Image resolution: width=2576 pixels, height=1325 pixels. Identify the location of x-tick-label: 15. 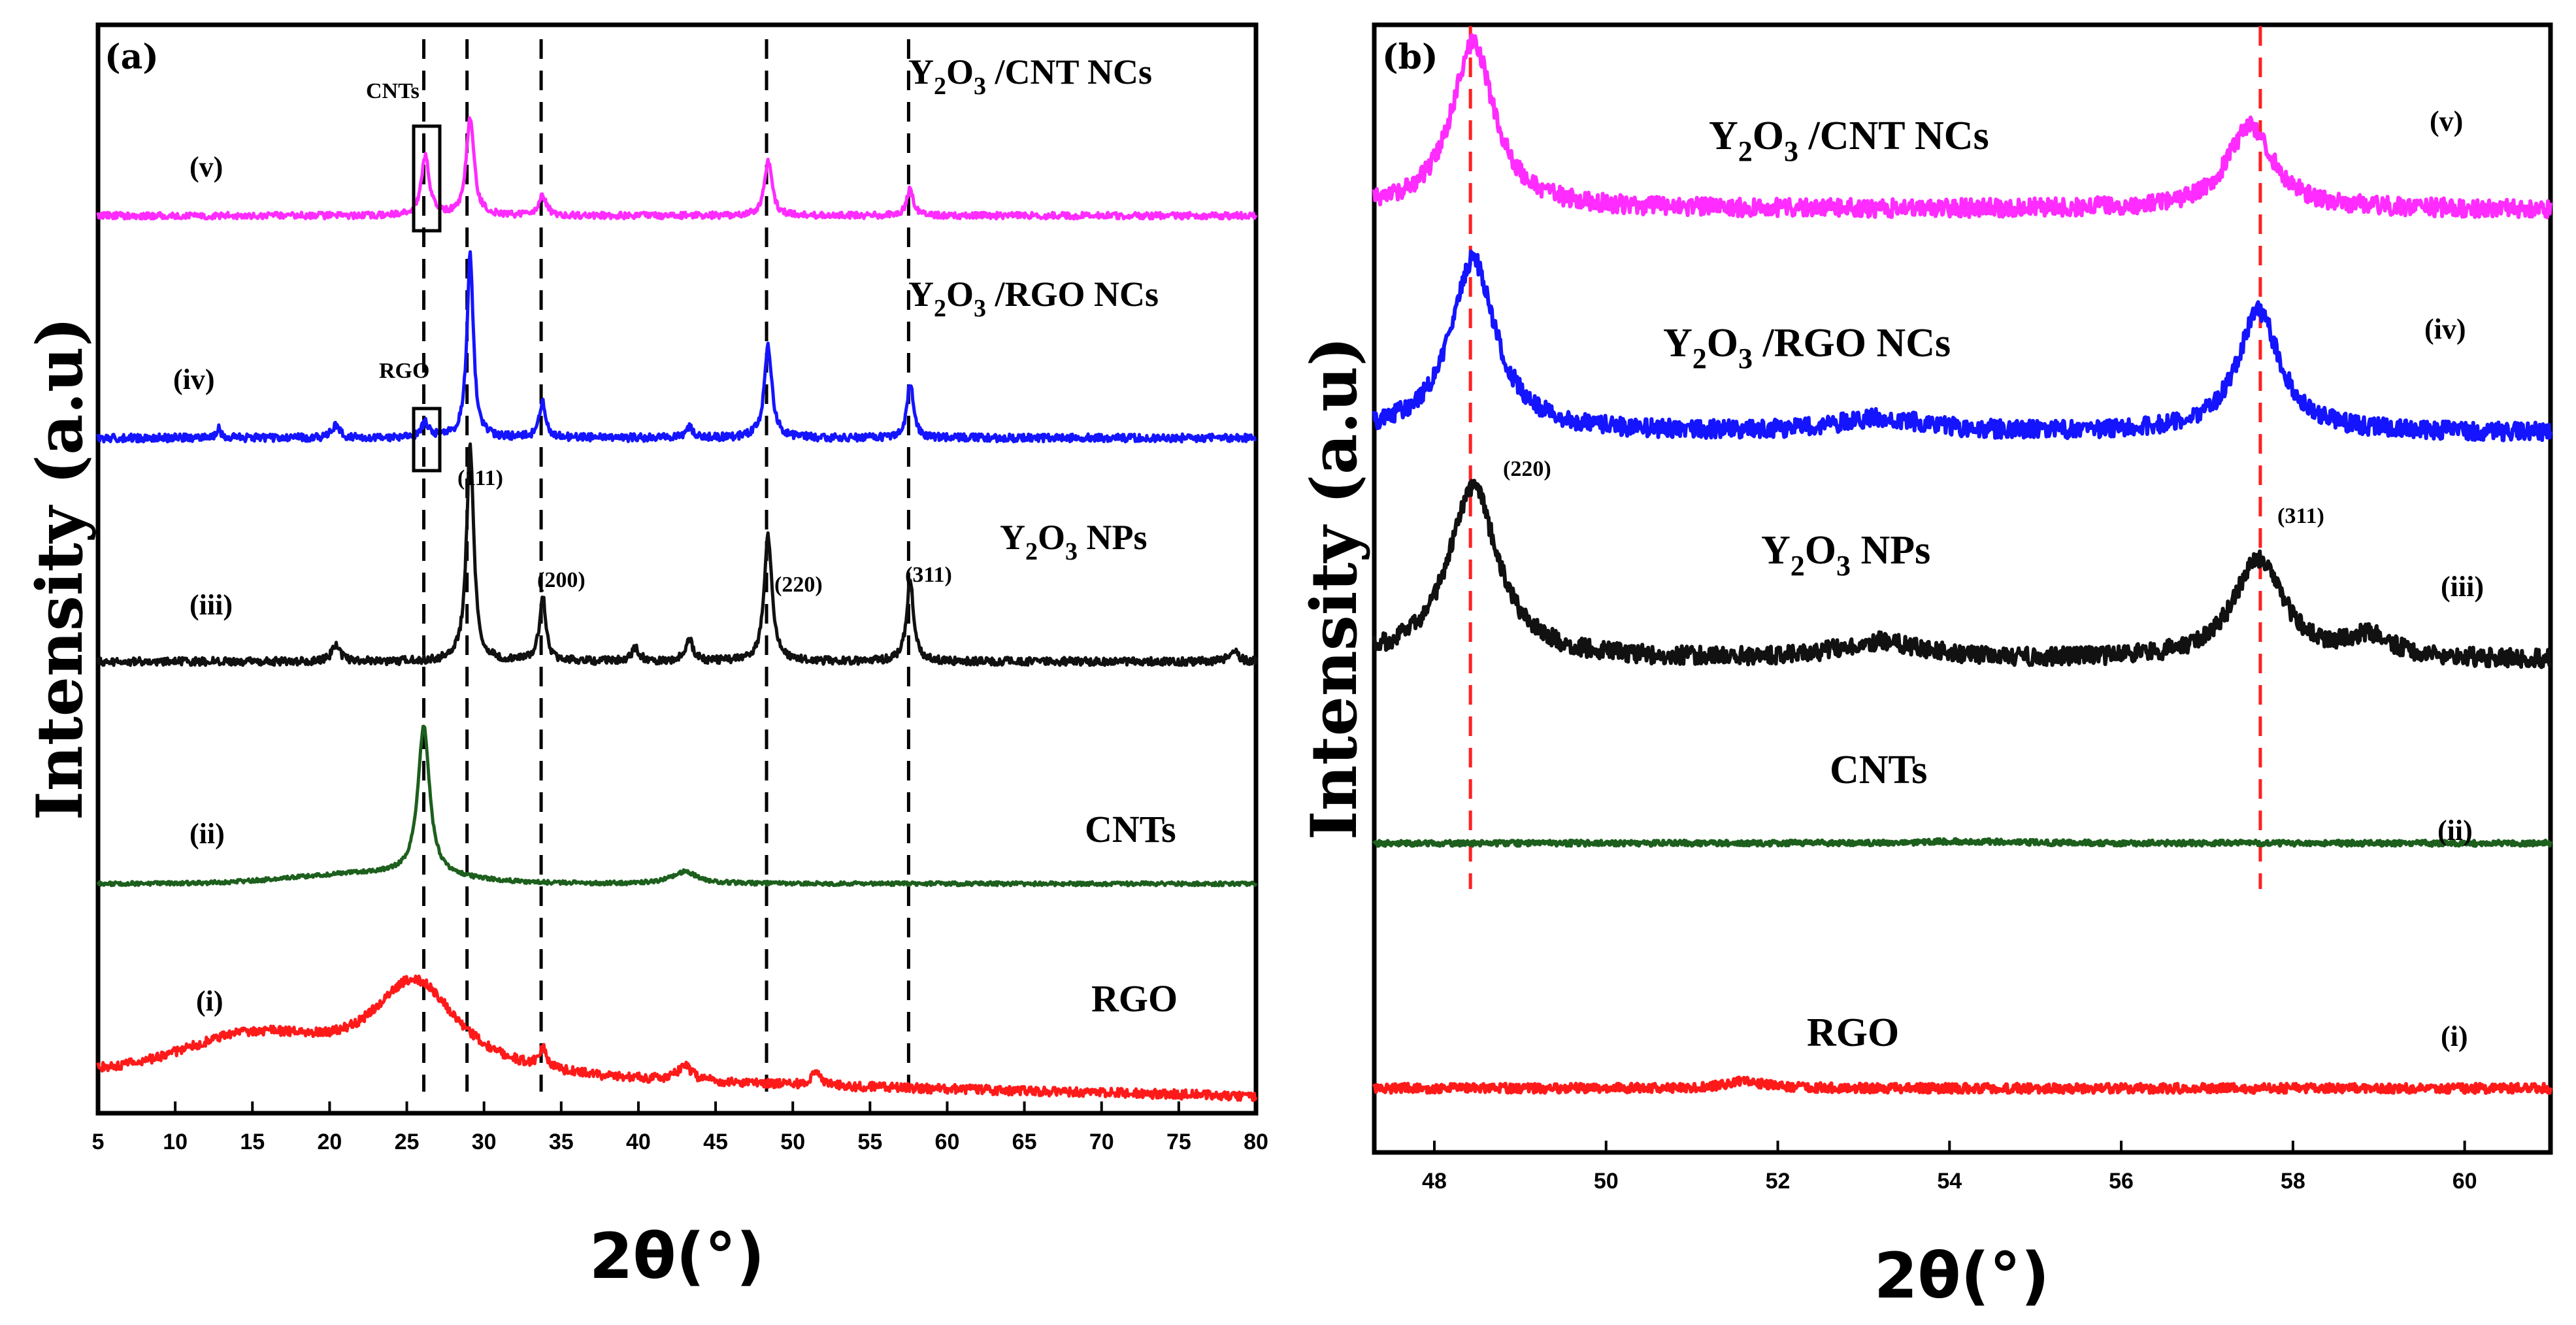
(252, 1142).